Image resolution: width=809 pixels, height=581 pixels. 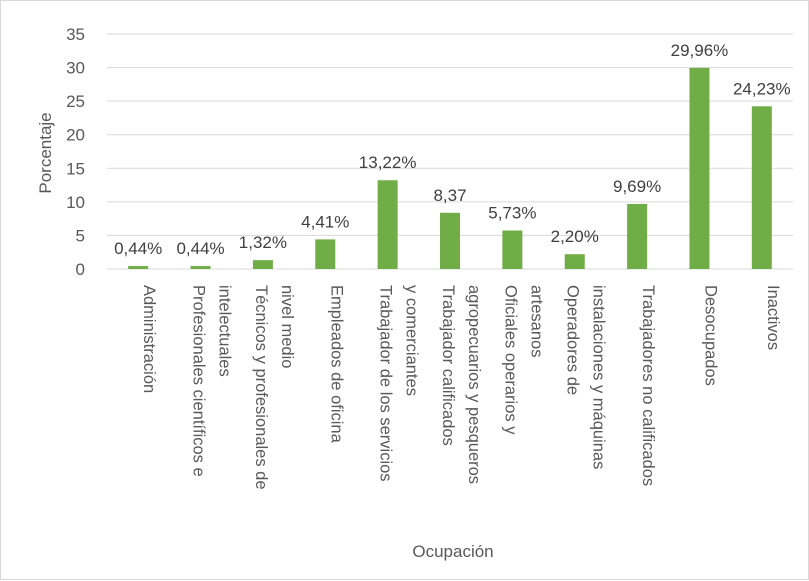 I want to click on category-label: y comerciantes, so click(x=412, y=340).